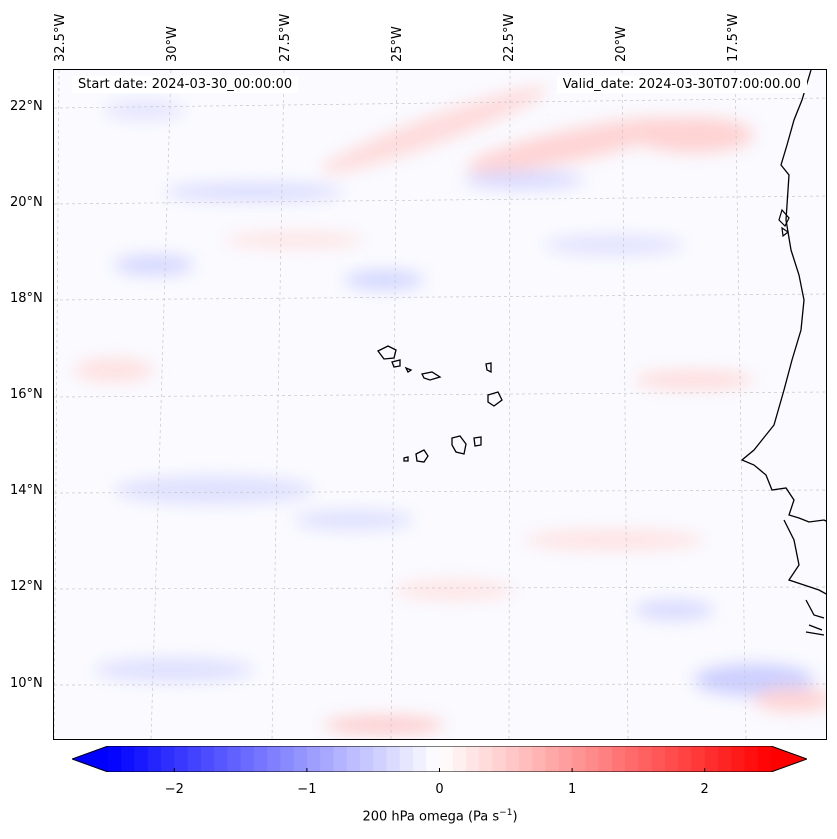  Describe the element at coordinates (26, 394) in the screenshot. I see `latitude-label: 16°N` at that location.